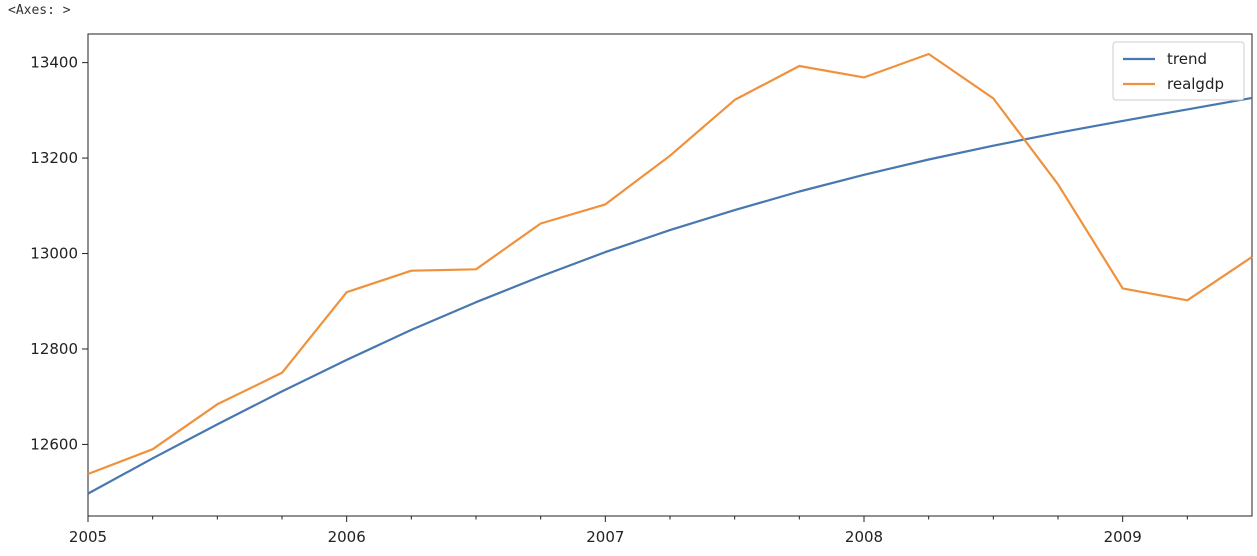  Describe the element at coordinates (54, 158) in the screenshot. I see `y-tick-label: 13200` at that location.